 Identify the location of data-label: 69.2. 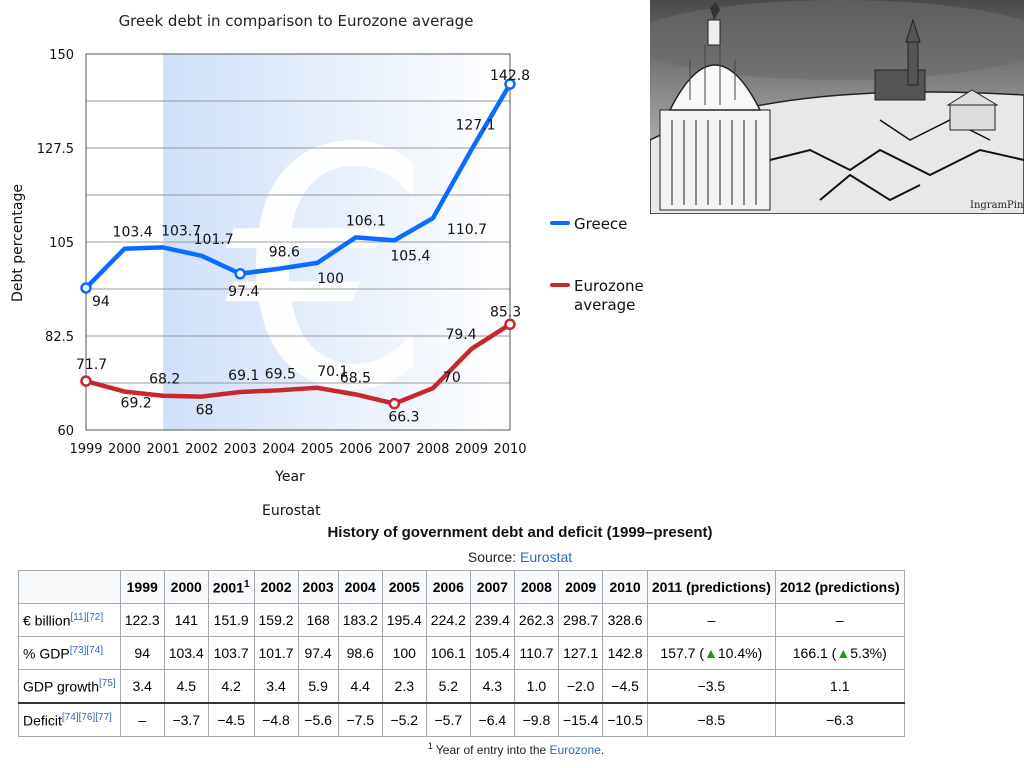
(136, 404).